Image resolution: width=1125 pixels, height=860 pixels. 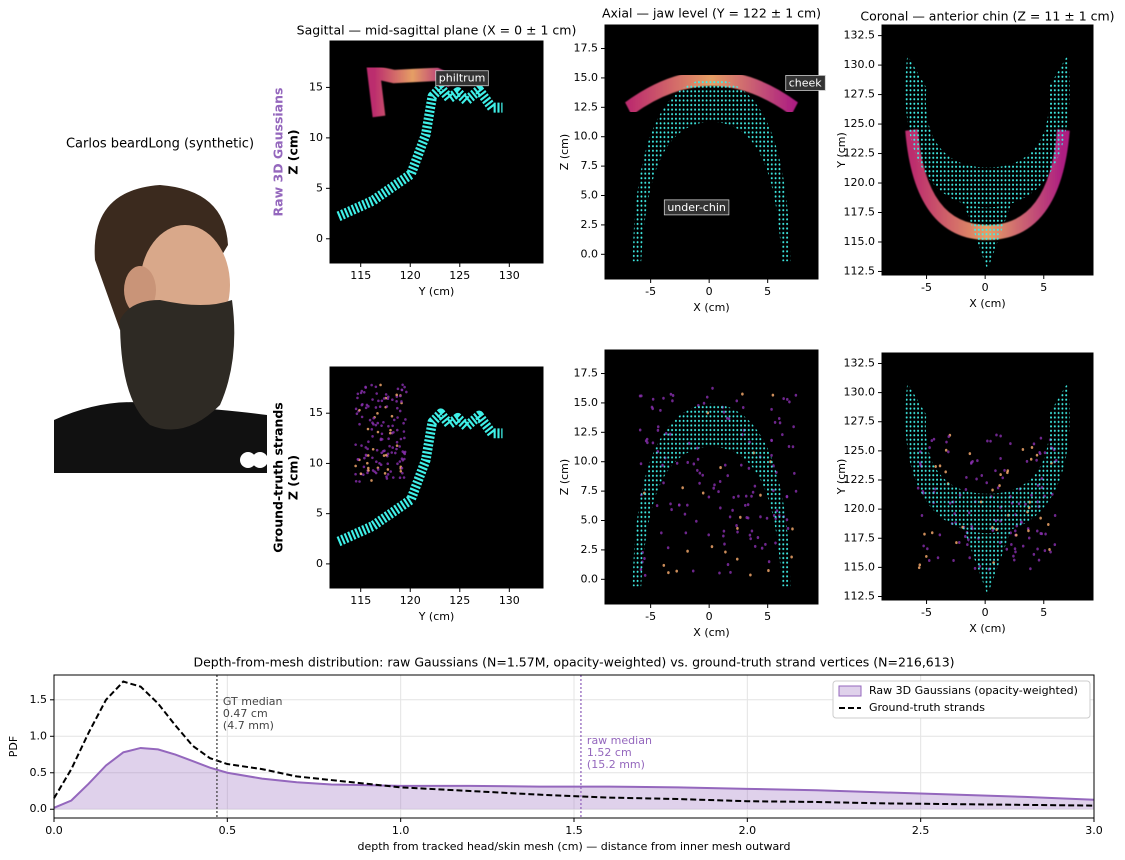 What do you see at coordinates (860, 537) in the screenshot?
I see `y-tick-label: 117.5` at bounding box center [860, 537].